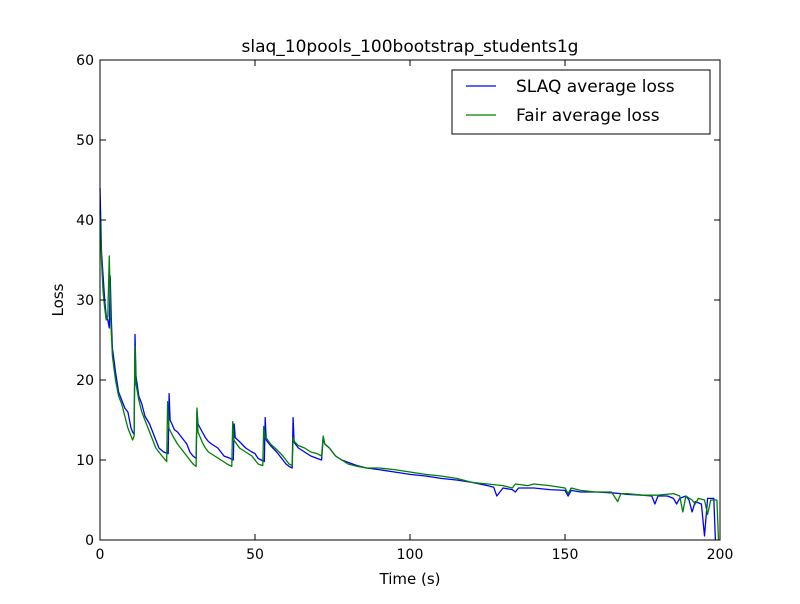  What do you see at coordinates (410, 47) in the screenshot?
I see `chart-title: slaq_10pools_100bootstrap_students1g` at bounding box center [410, 47].